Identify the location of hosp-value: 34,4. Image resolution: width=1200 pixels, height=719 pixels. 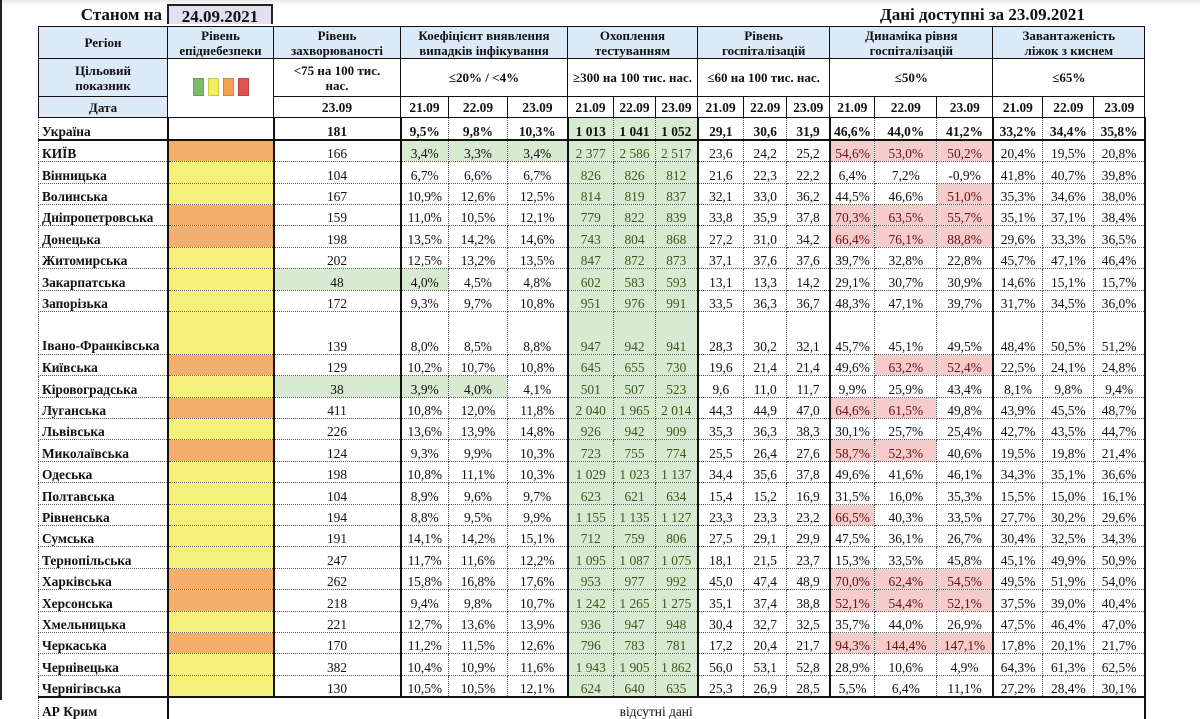
(720, 472).